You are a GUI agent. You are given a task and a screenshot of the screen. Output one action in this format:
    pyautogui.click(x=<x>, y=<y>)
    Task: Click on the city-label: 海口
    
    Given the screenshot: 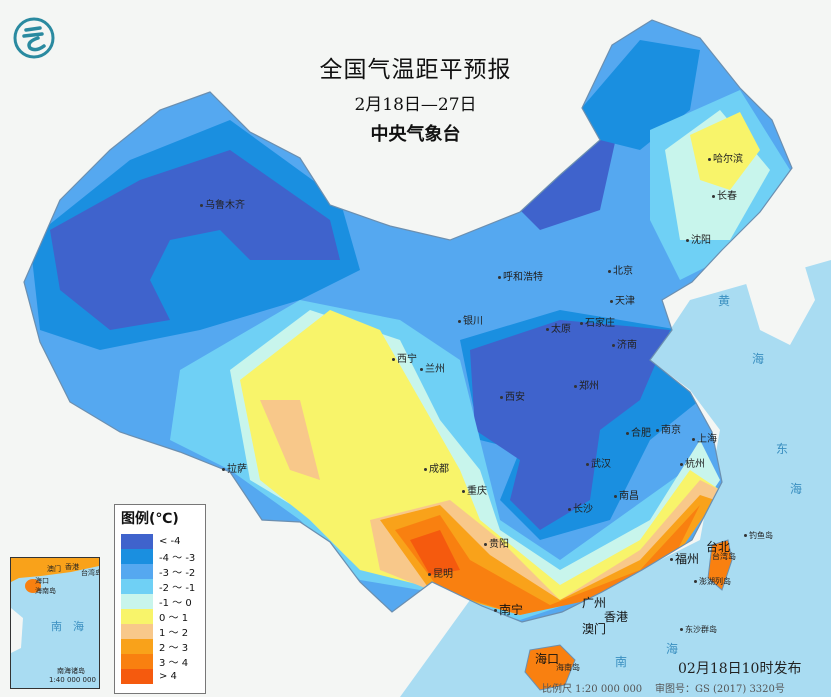 What is the action you would take?
    pyautogui.click(x=547, y=659)
    